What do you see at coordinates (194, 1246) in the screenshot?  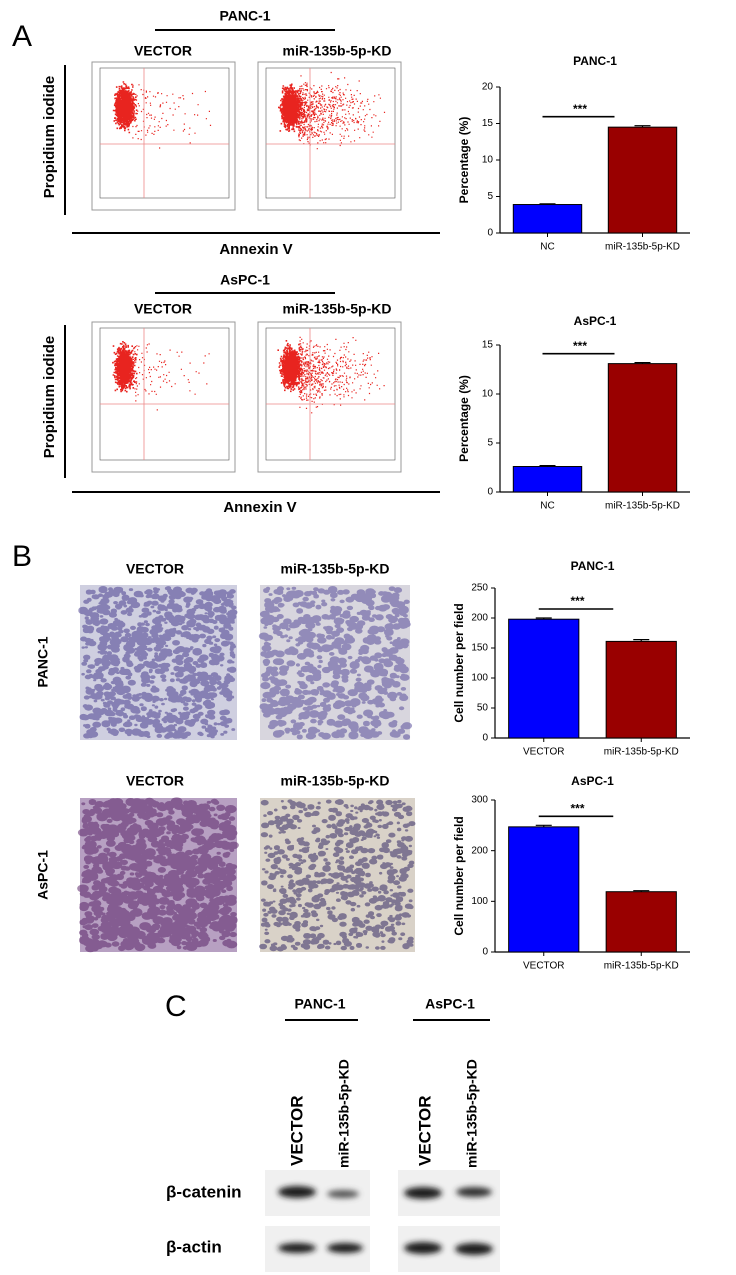 I see `protein-label: β-actin` at bounding box center [194, 1246].